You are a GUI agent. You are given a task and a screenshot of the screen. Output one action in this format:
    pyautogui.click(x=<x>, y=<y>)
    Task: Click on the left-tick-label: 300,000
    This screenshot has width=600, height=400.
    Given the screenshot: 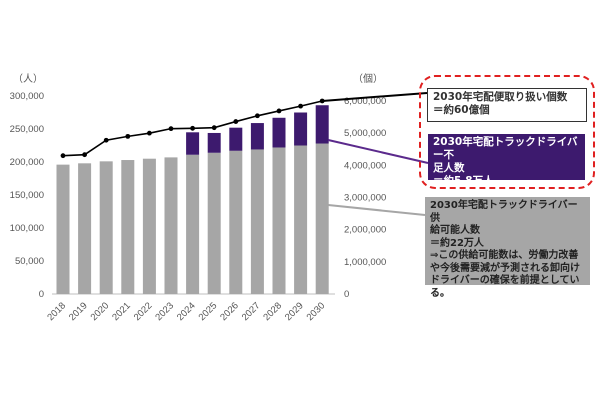 What is the action you would take?
    pyautogui.click(x=27, y=96)
    